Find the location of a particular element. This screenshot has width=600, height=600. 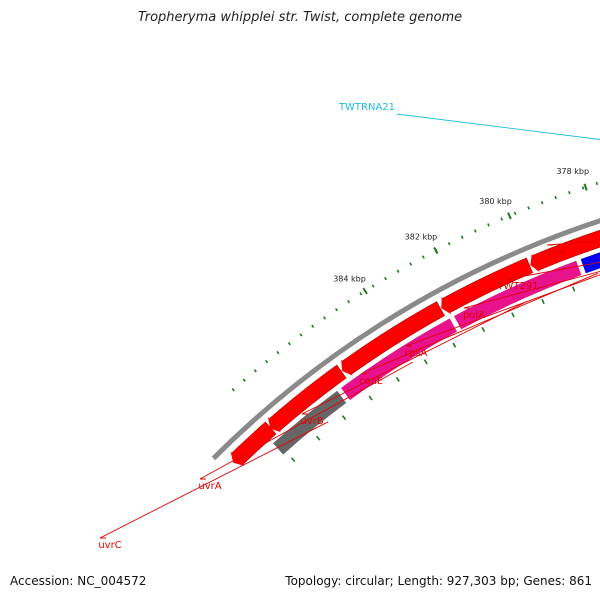

tick-label: 378 kbp is located at coordinates (572, 171).